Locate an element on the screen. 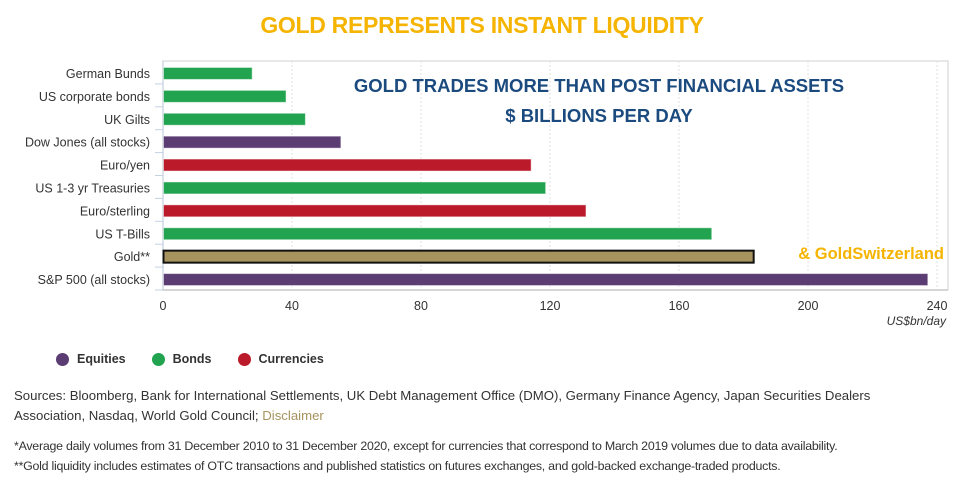 The width and height of the screenshot is (964, 487). category-label-dow-jones-all-stocks: Dow Jones (all stocks) is located at coordinates (87, 143).